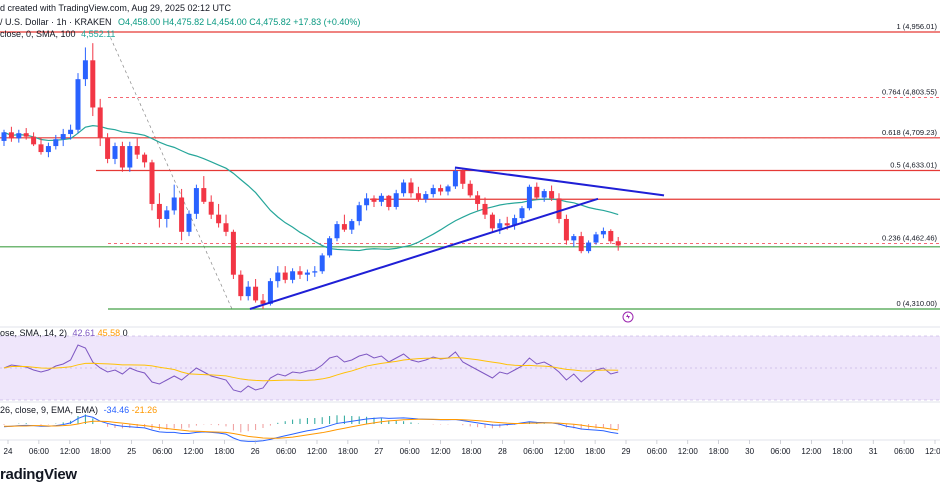 Image resolution: width=940 pixels, height=493 pixels. What do you see at coordinates (39, 451) in the screenshot?
I see `x-tick-label-1: 06:00` at bounding box center [39, 451].